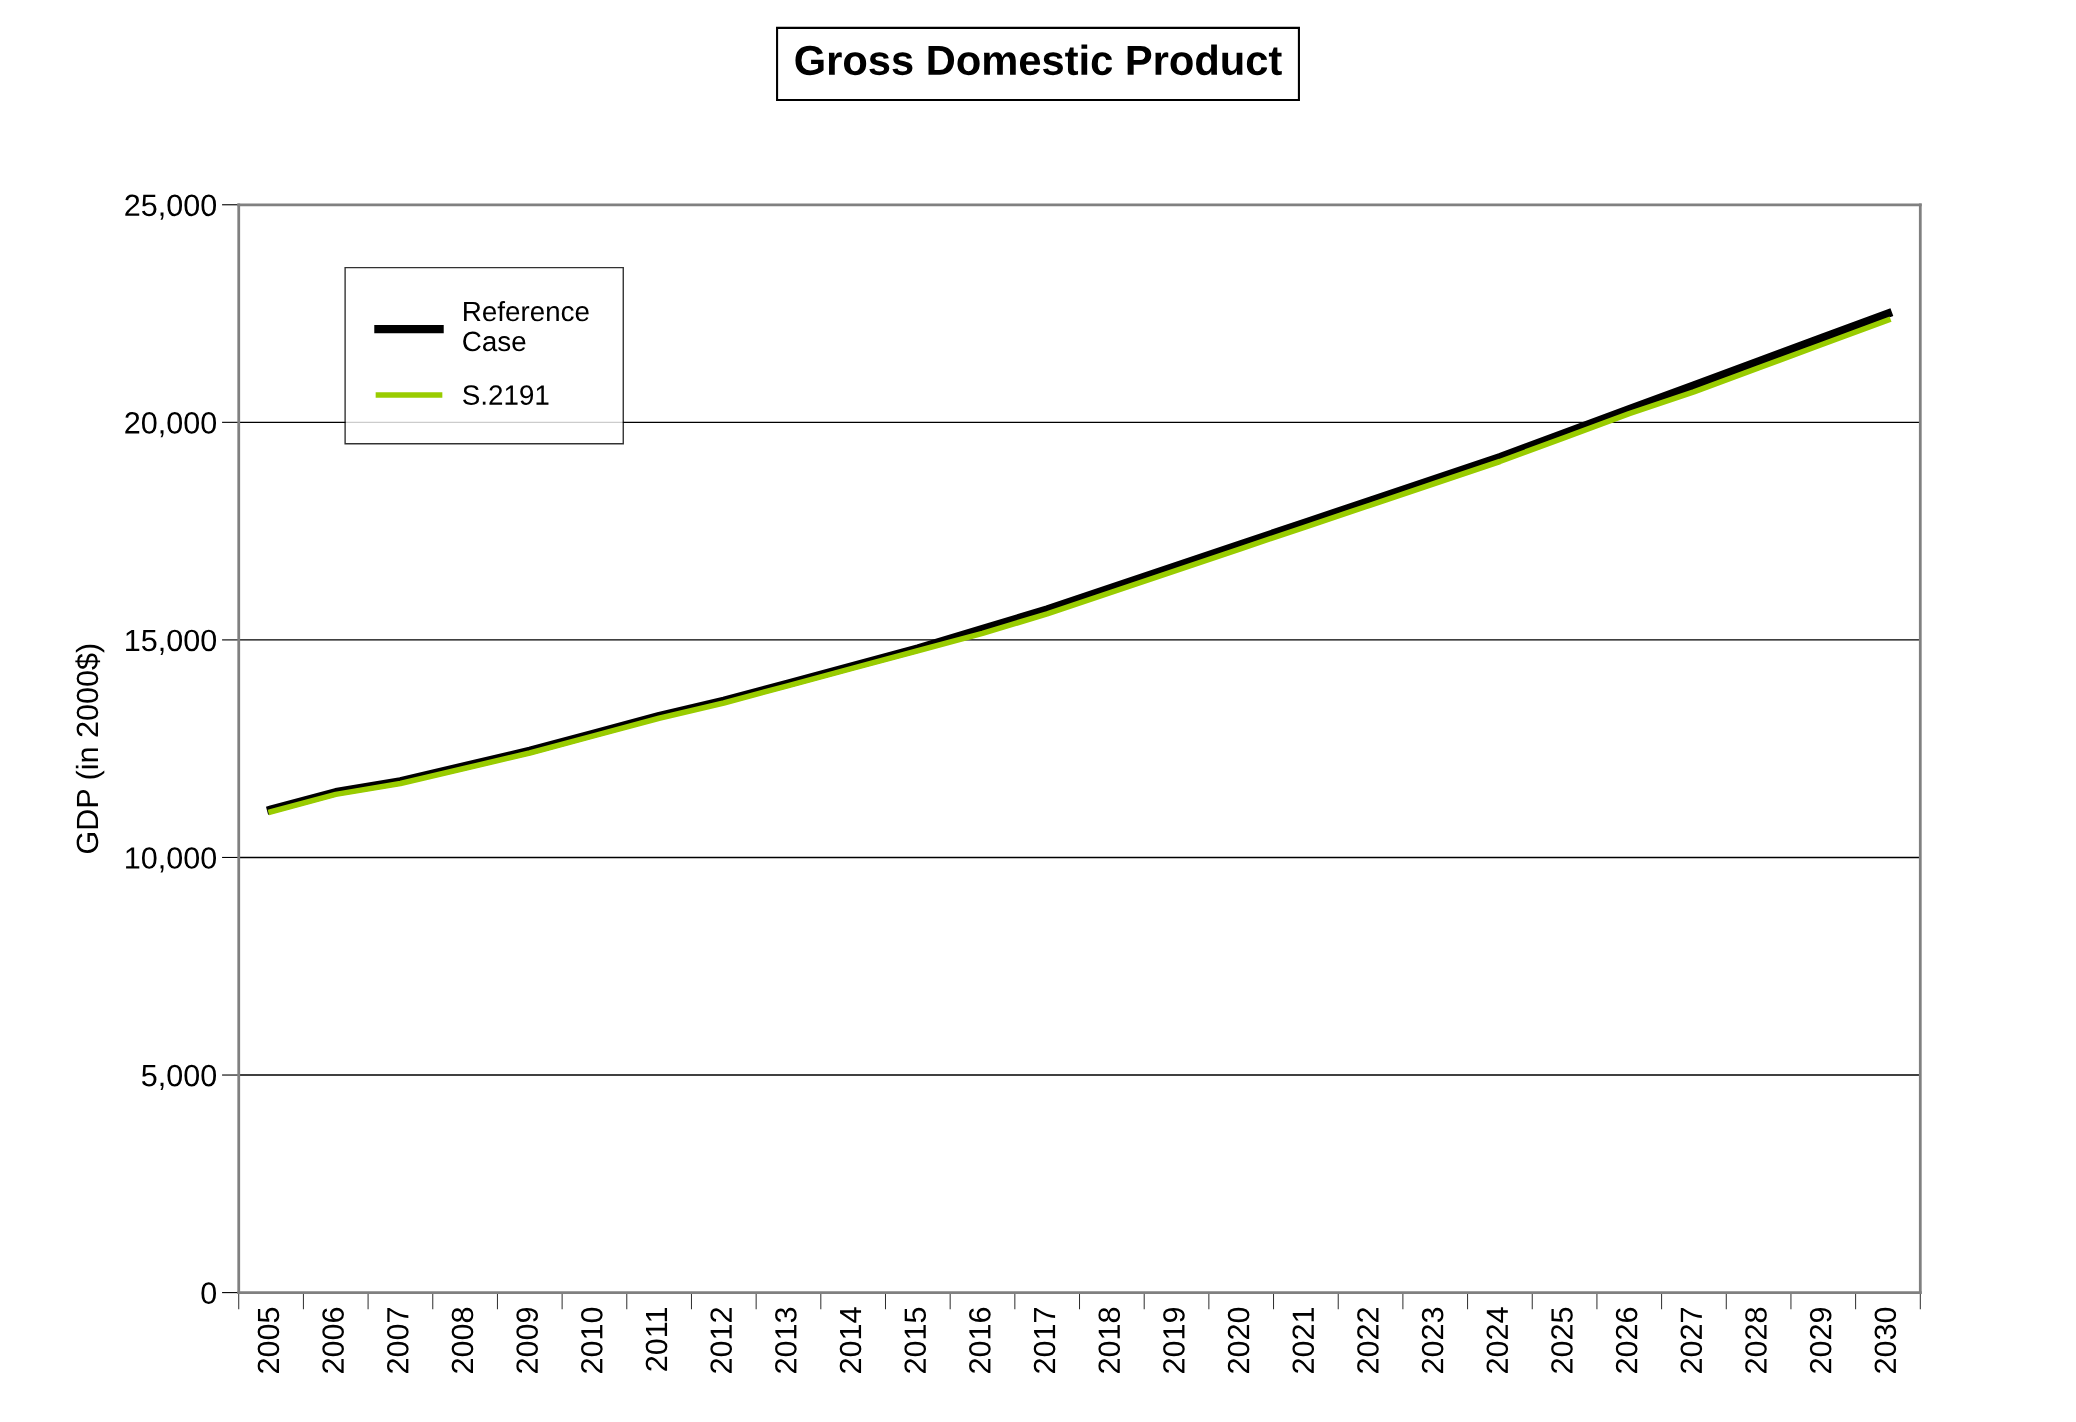 Image resolution: width=2076 pixels, height=1422 pixels. What do you see at coordinates (171, 207) in the screenshot?
I see `y-tick-label: 25,000` at bounding box center [171, 207].